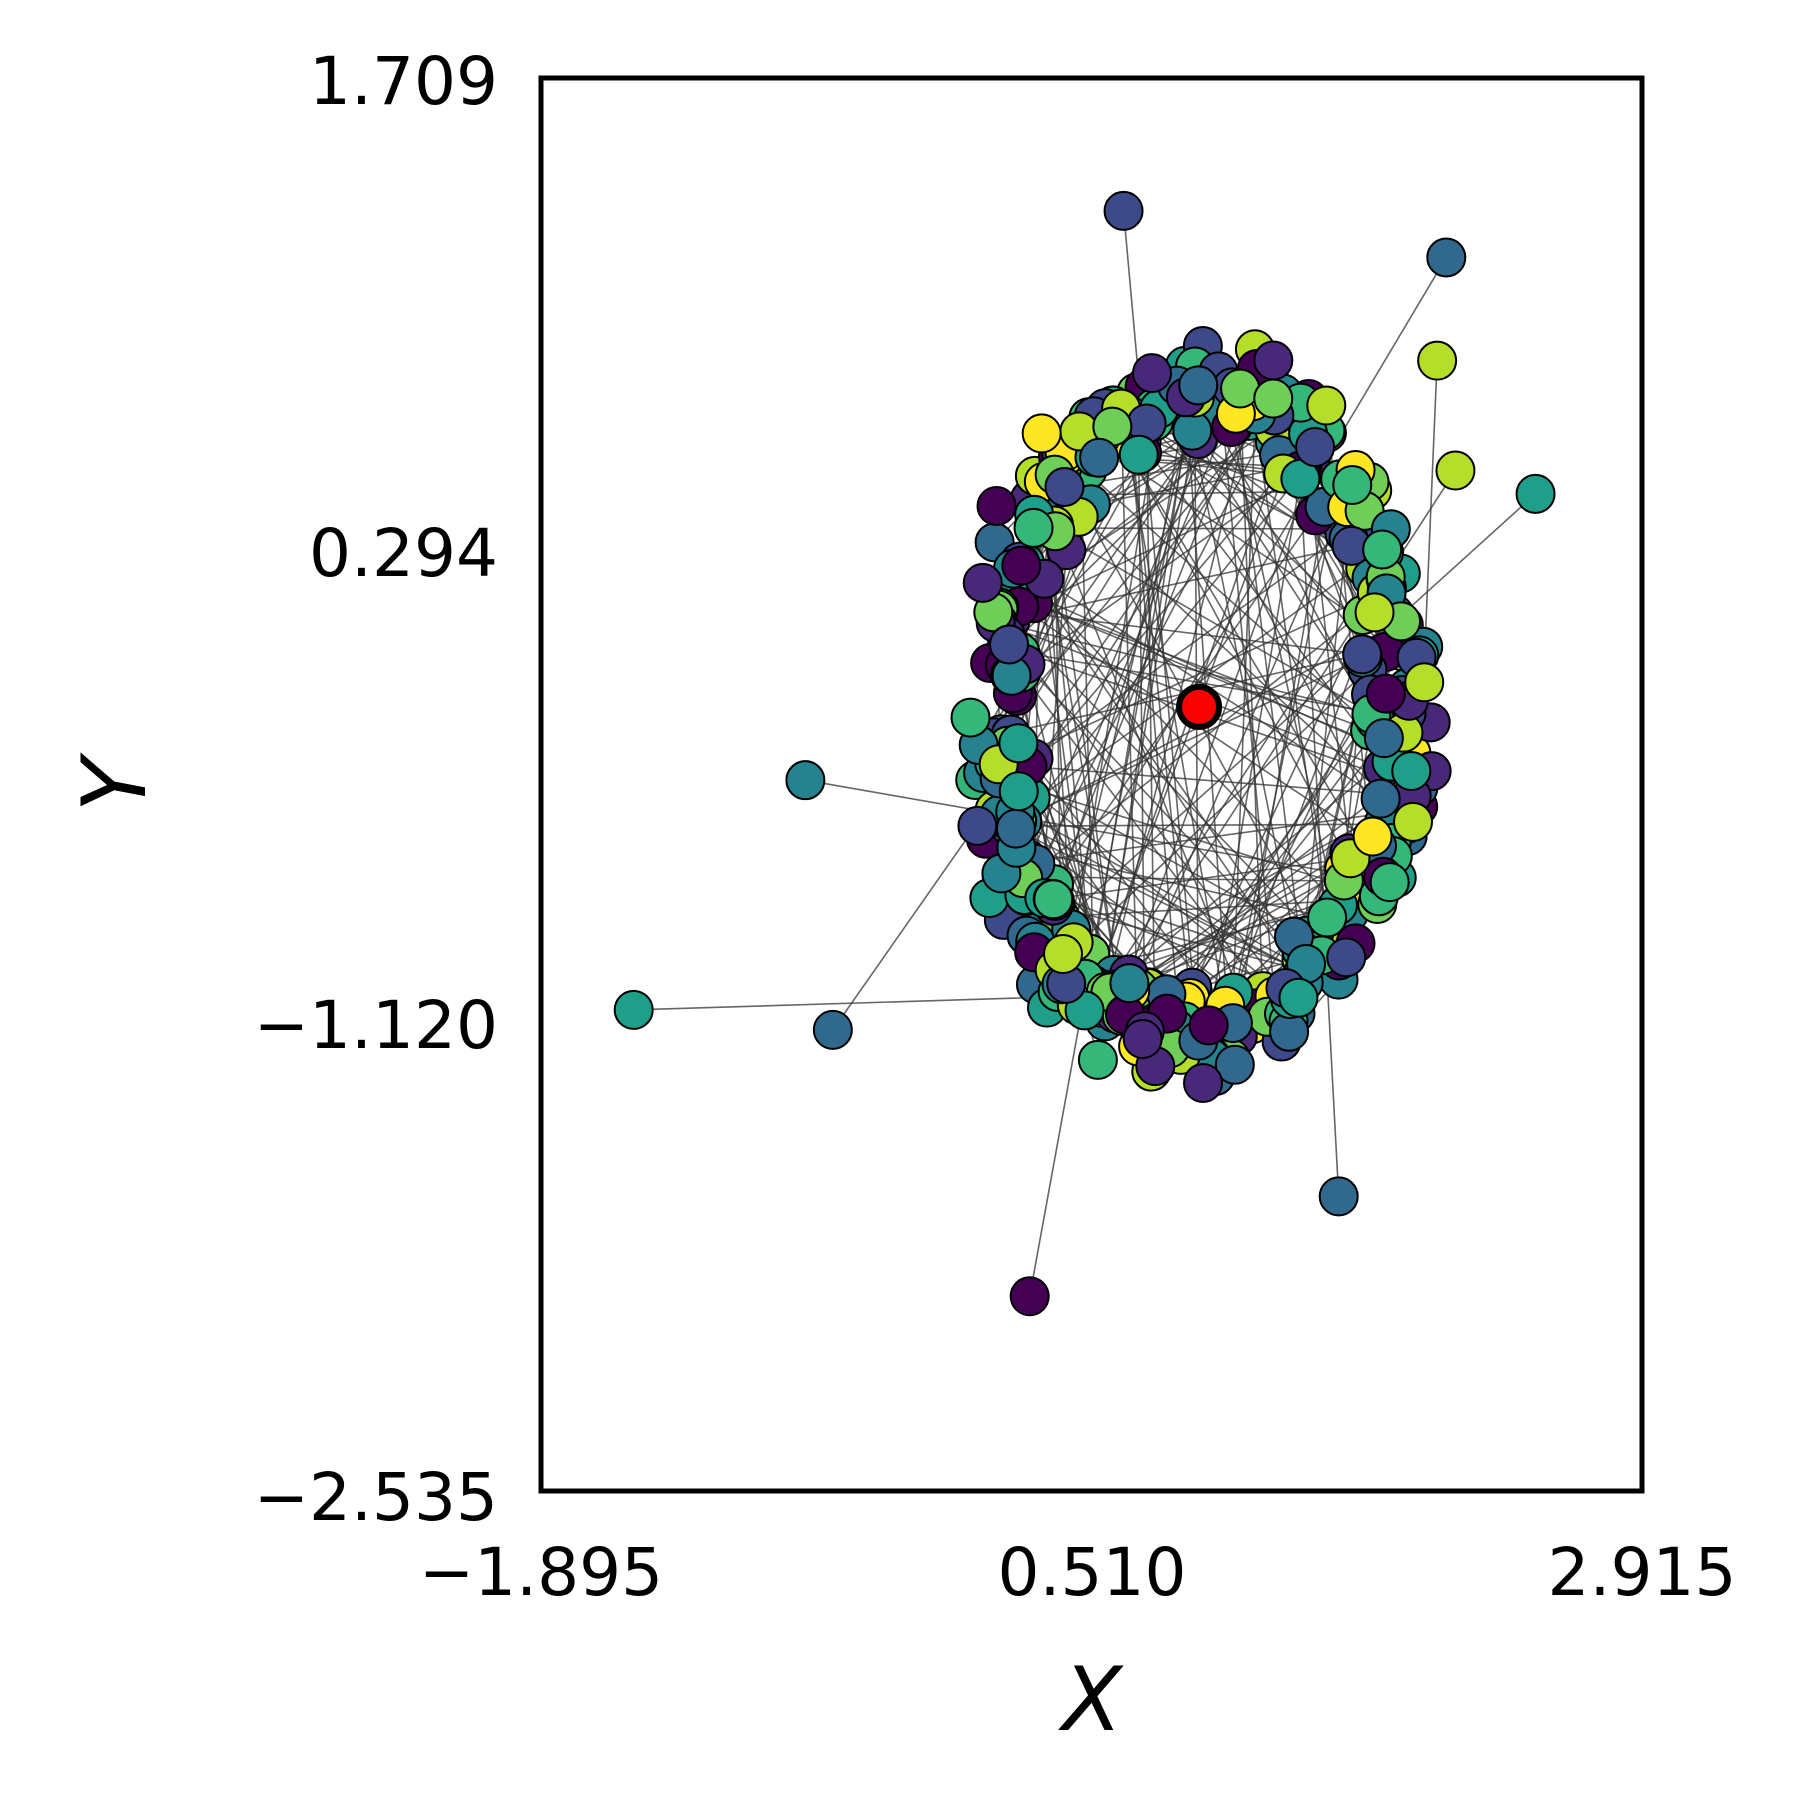  What do you see at coordinates (1642, 1572) in the screenshot?
I see `x-tick-label: 2.915` at bounding box center [1642, 1572].